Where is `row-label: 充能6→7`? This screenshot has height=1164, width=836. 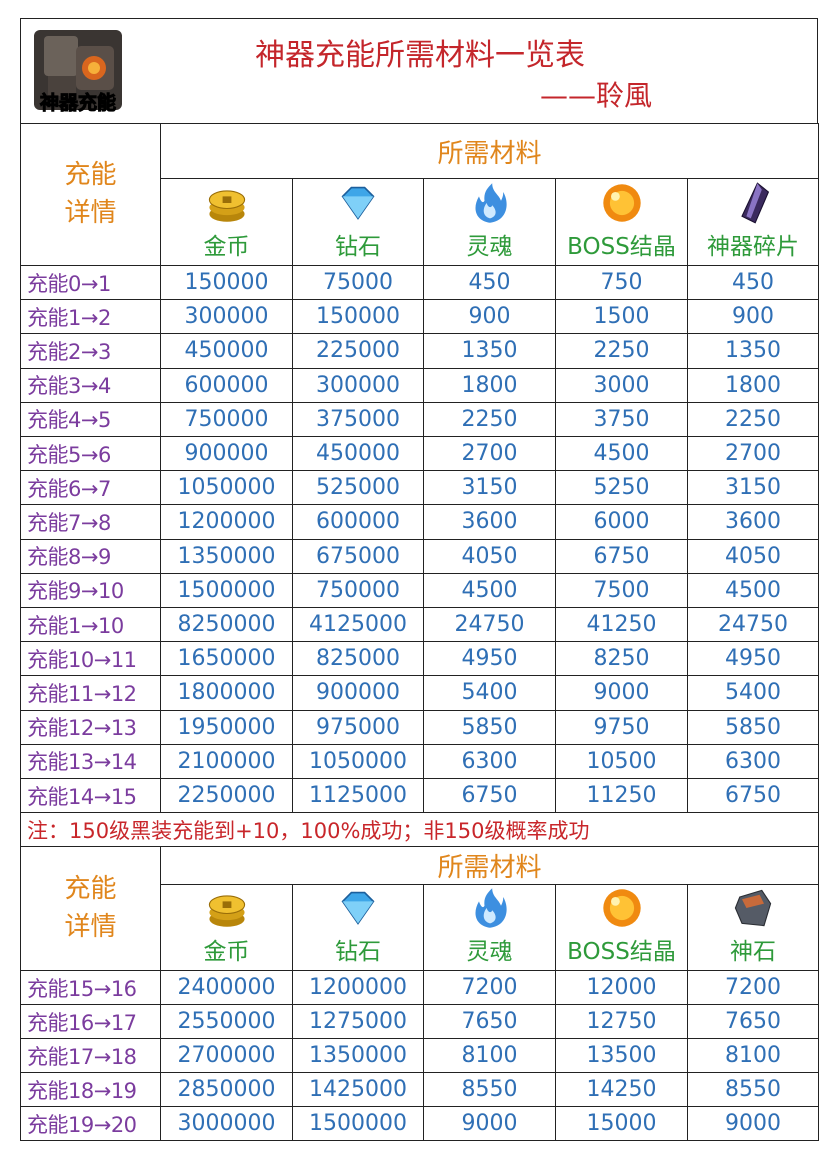 row-label: 充能6→7 is located at coordinates (90, 488).